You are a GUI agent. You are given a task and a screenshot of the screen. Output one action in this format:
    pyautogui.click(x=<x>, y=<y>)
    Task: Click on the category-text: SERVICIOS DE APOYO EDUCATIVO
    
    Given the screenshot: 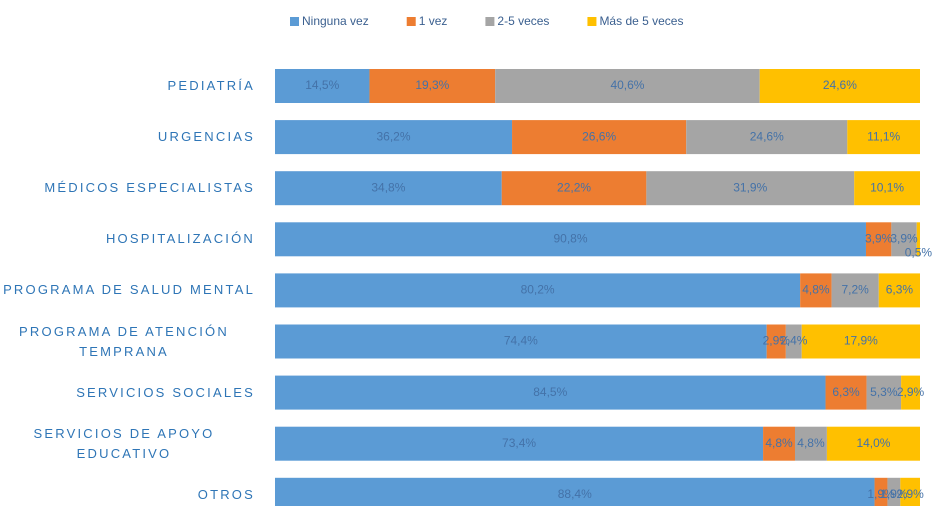 What is the action you would take?
    pyautogui.click(x=124, y=443)
    